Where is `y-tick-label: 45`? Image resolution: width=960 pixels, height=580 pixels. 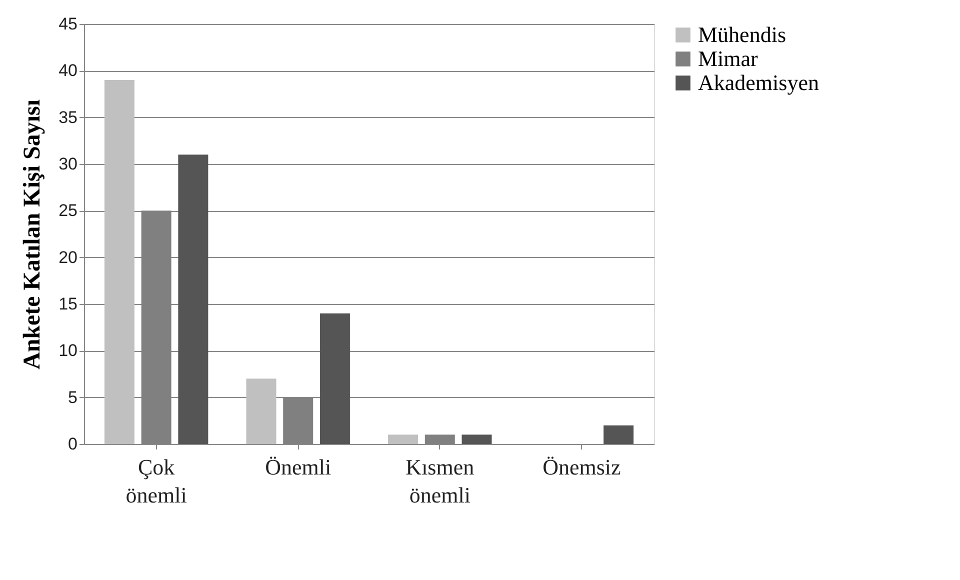
y-tick-label: 45 is located at coordinates (68, 24).